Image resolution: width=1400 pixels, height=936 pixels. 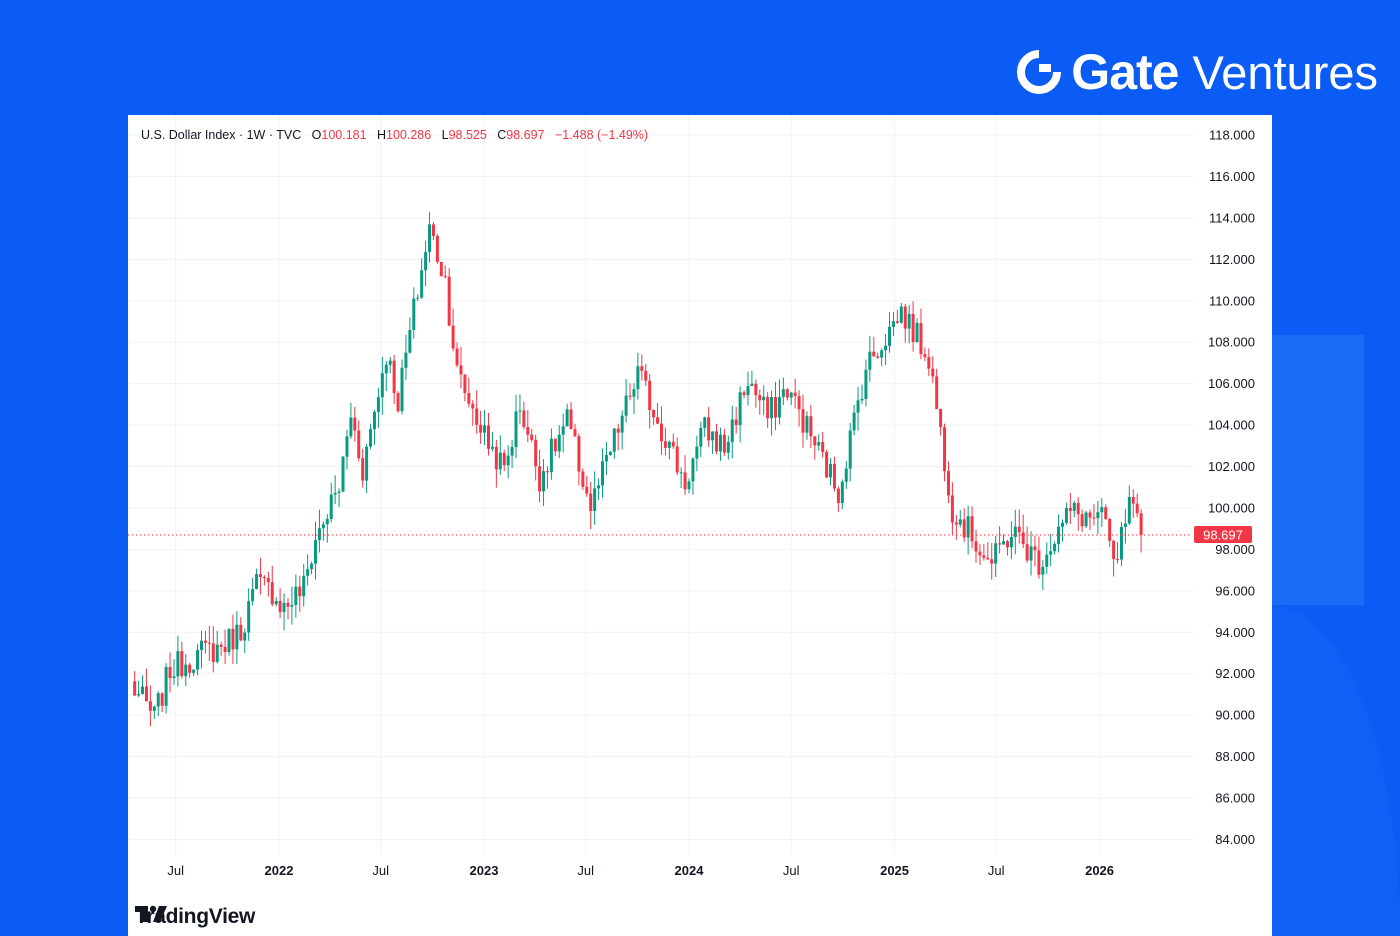 What do you see at coordinates (467, 135) in the screenshot?
I see `legend-low-value: 98.525` at bounding box center [467, 135].